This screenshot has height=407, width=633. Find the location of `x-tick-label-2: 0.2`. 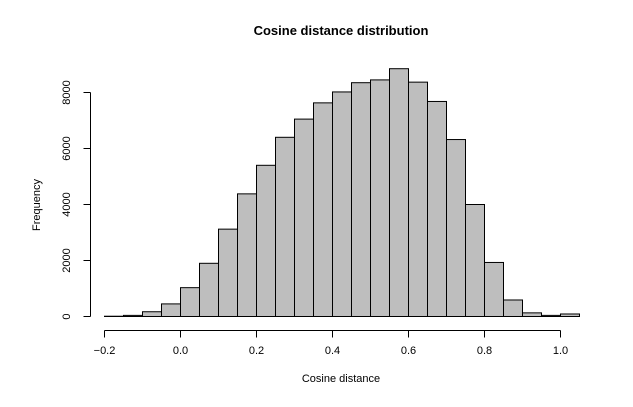

x-tick-label-2: 0.2 is located at coordinates (256, 351).